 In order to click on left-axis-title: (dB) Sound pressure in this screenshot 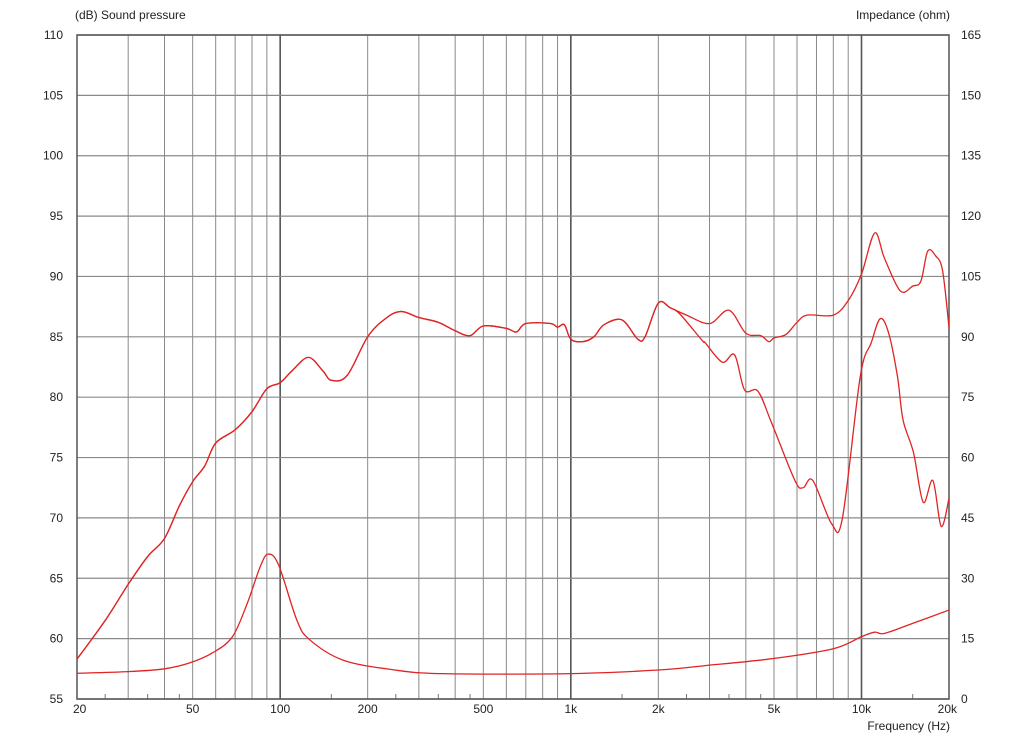, I will do `click(130, 15)`.